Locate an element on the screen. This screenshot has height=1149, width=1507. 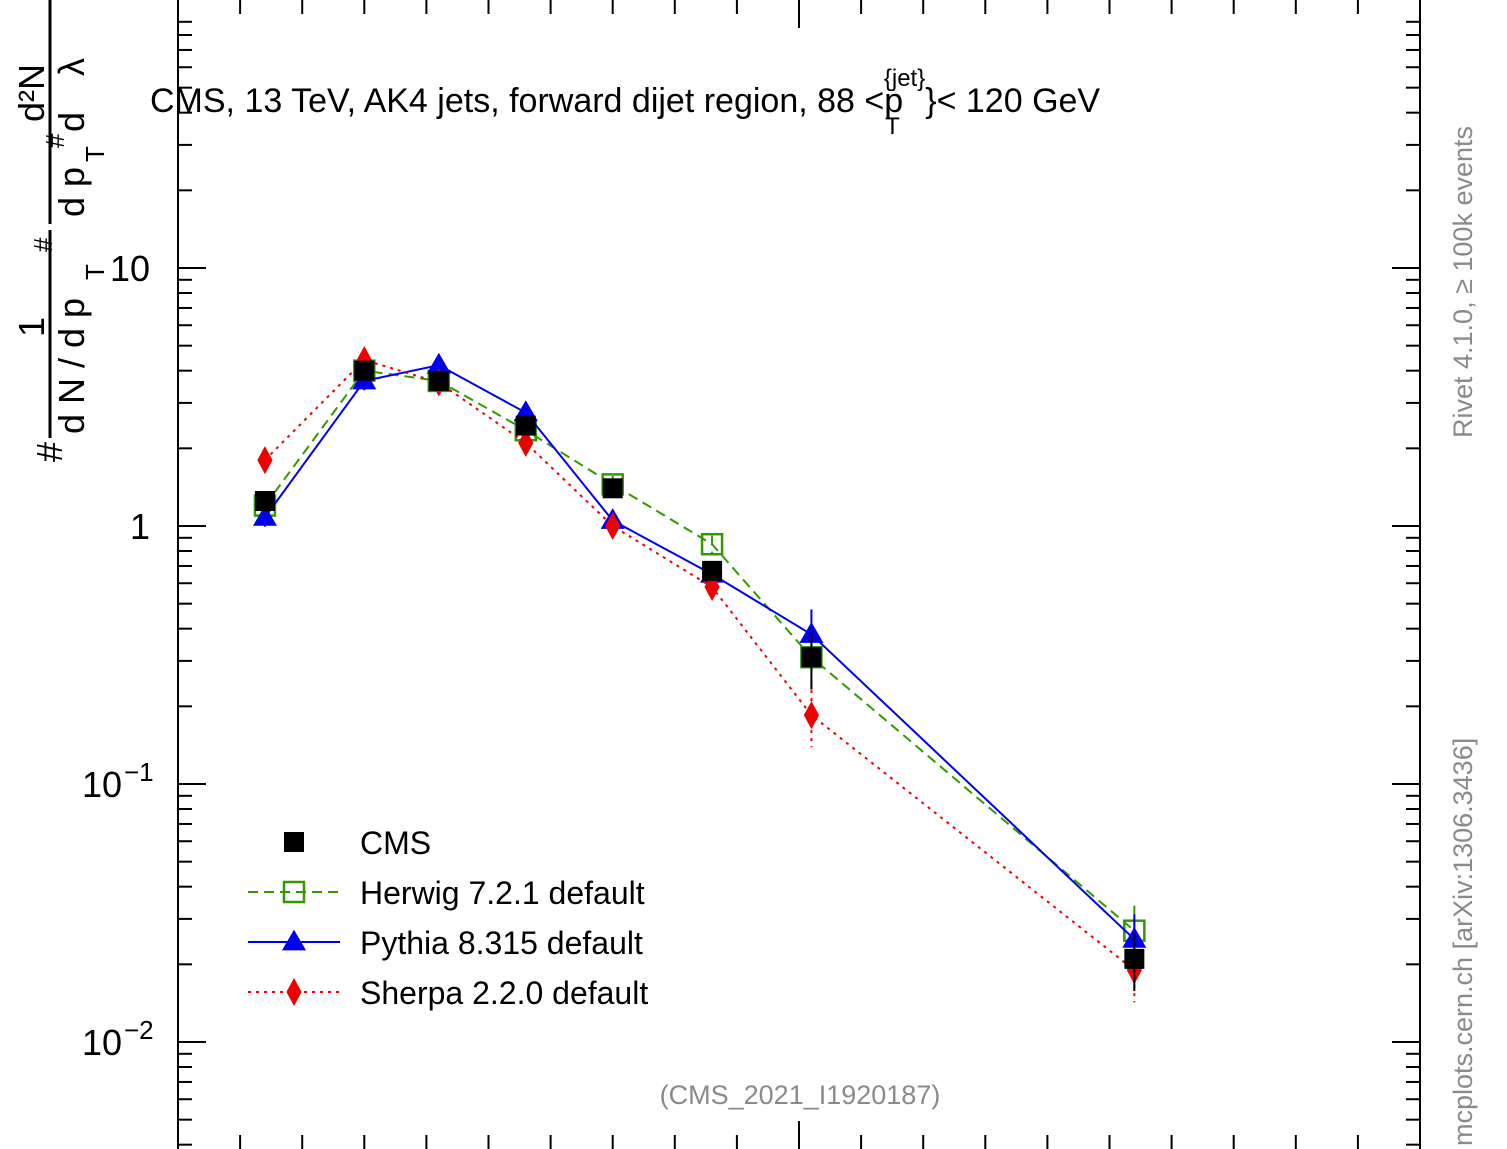
legend-entry: Herwig 7.2.1 default is located at coordinates (446, 893).